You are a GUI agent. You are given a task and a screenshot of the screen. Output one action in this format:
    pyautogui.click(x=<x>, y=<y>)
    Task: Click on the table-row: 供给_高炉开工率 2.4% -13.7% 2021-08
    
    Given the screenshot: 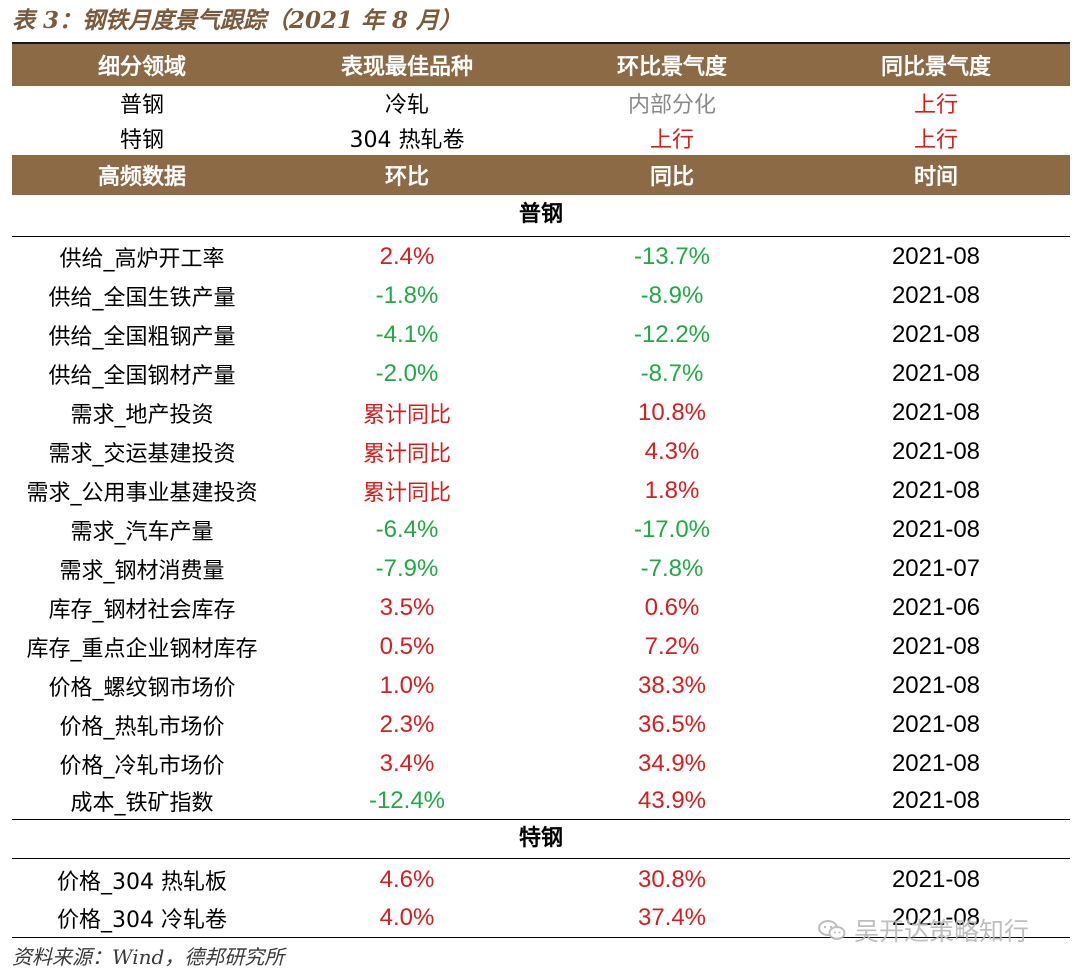 What is the action you would take?
    pyautogui.click(x=541, y=256)
    